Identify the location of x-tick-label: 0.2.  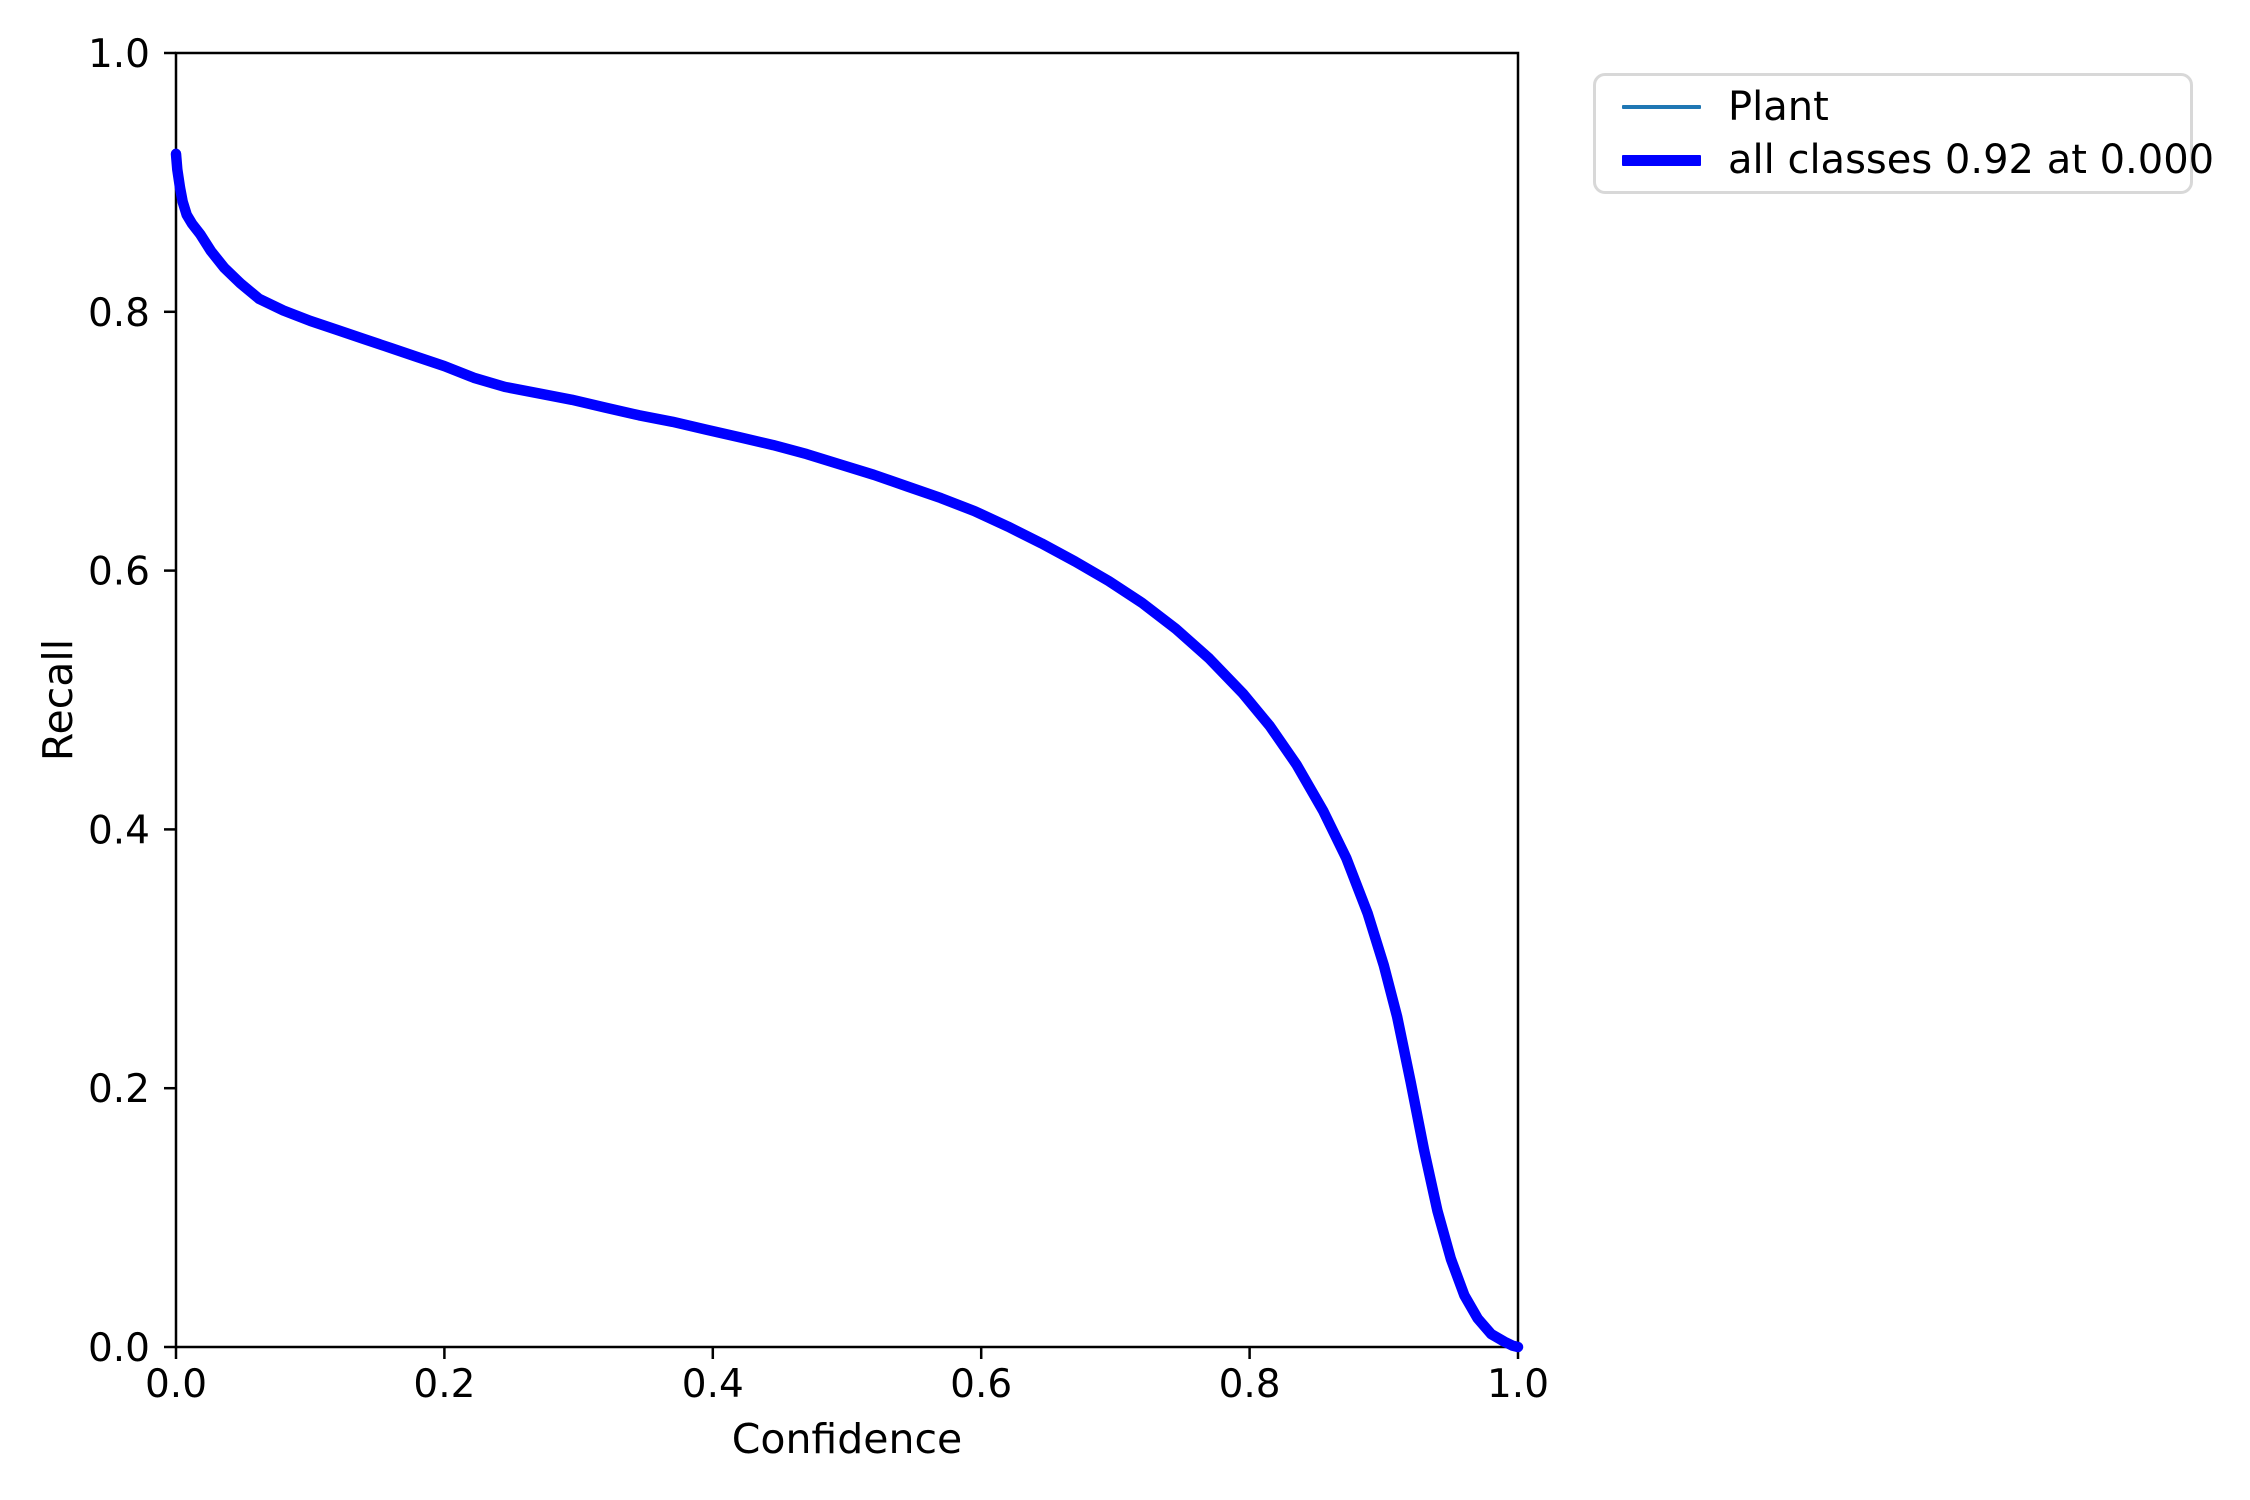
(444, 1384).